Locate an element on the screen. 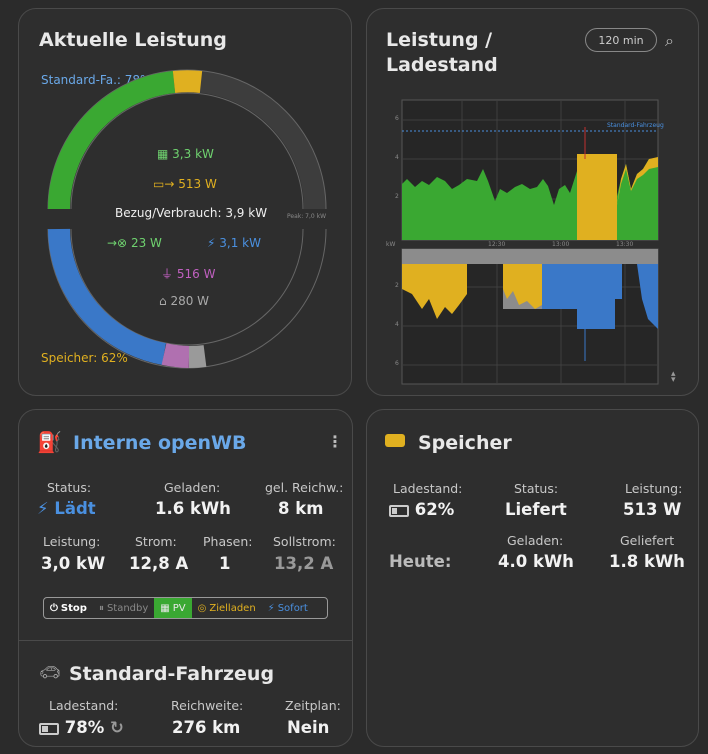 This screenshot has height=754, width=708. battery-soc: 62% is located at coordinates (421, 509).